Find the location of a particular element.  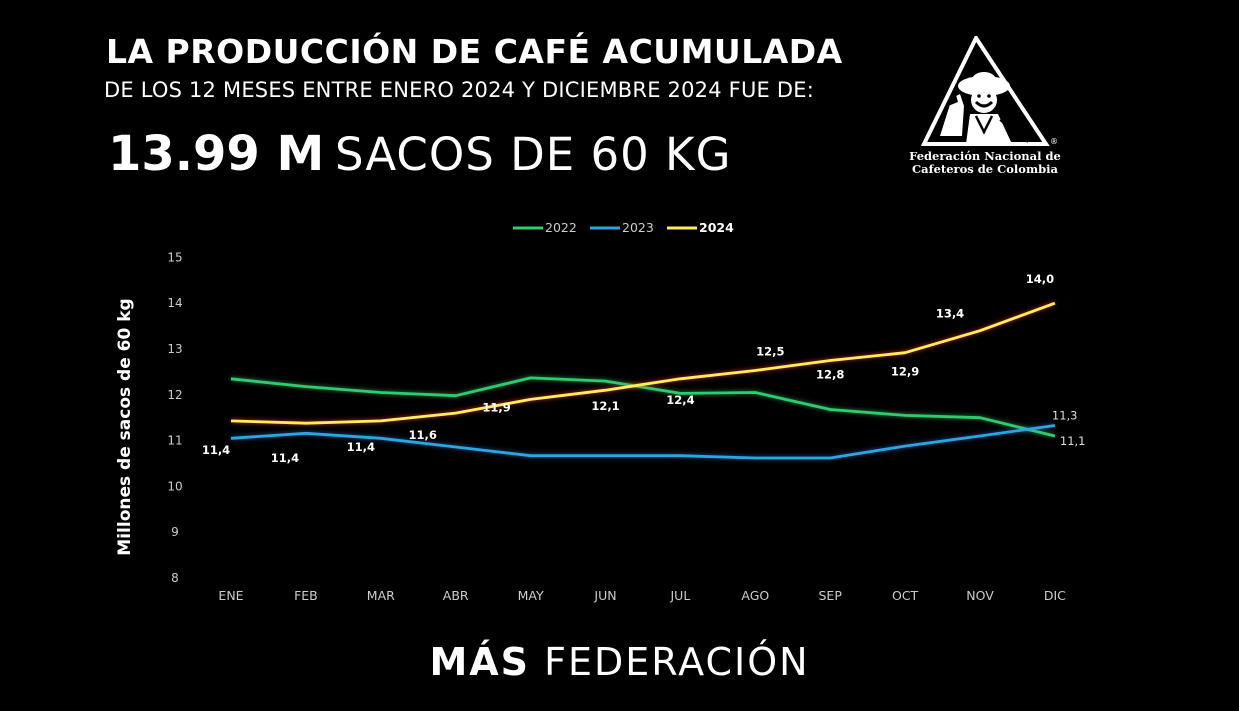

page-title: LA PRODUCCIÓN DE CAFÉ ACUMULADA is located at coordinates (474, 51).